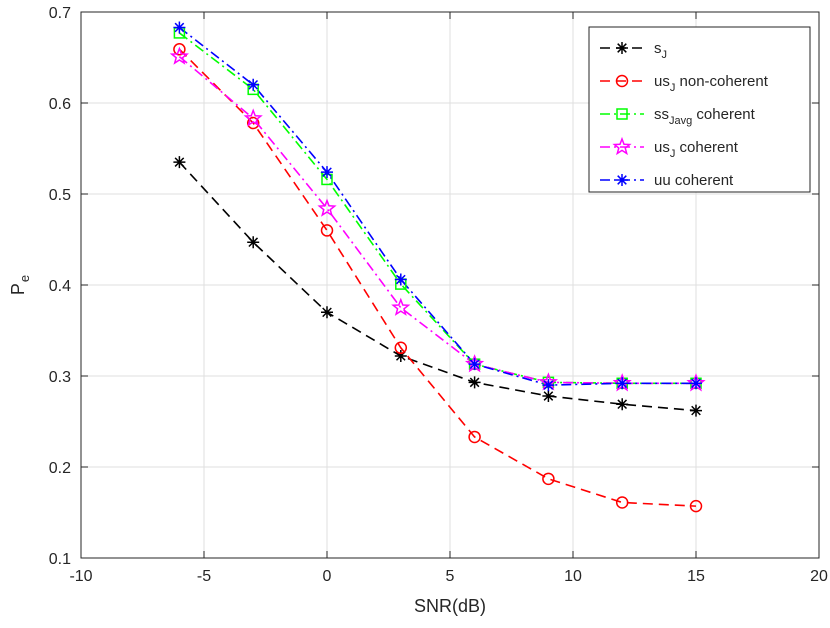 This screenshot has height=628, width=830. What do you see at coordinates (60, 468) in the screenshot?
I see `y-tick-label: 0.2` at bounding box center [60, 468].